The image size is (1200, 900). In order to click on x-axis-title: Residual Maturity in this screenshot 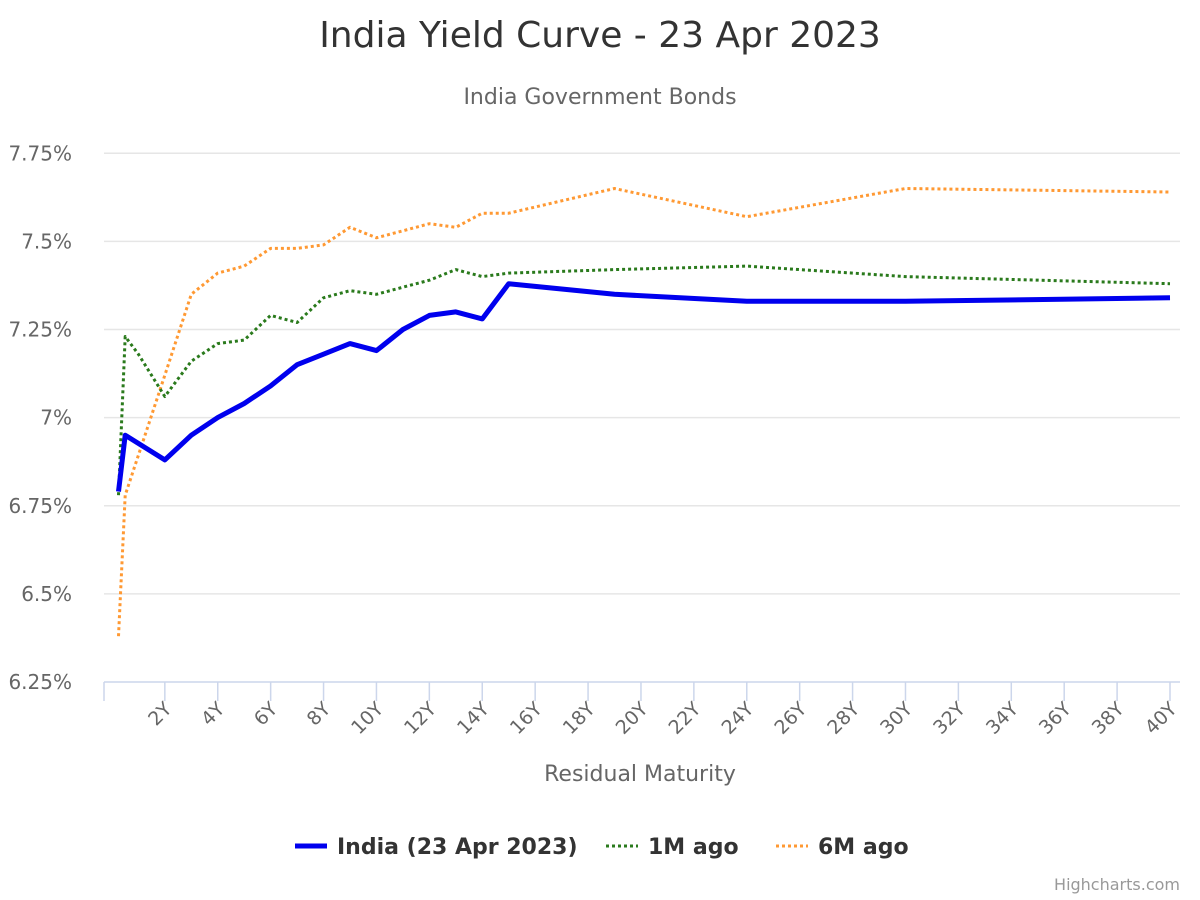, I will do `click(640, 774)`.